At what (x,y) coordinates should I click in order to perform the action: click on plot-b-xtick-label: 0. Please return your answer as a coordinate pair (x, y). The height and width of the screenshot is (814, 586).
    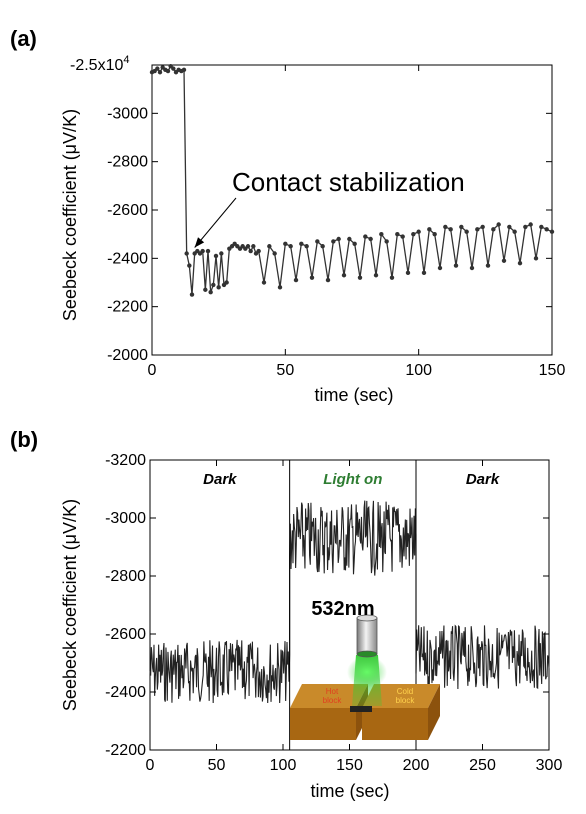
    Looking at the image, I should click on (150, 765).